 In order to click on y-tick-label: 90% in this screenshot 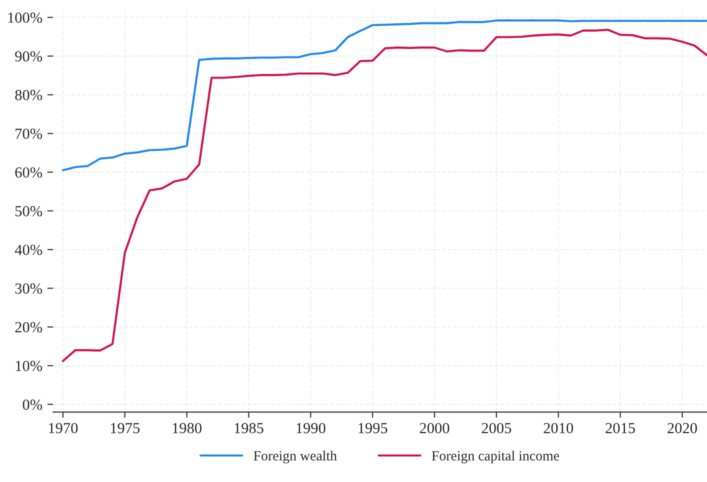, I will do `click(28, 56)`.